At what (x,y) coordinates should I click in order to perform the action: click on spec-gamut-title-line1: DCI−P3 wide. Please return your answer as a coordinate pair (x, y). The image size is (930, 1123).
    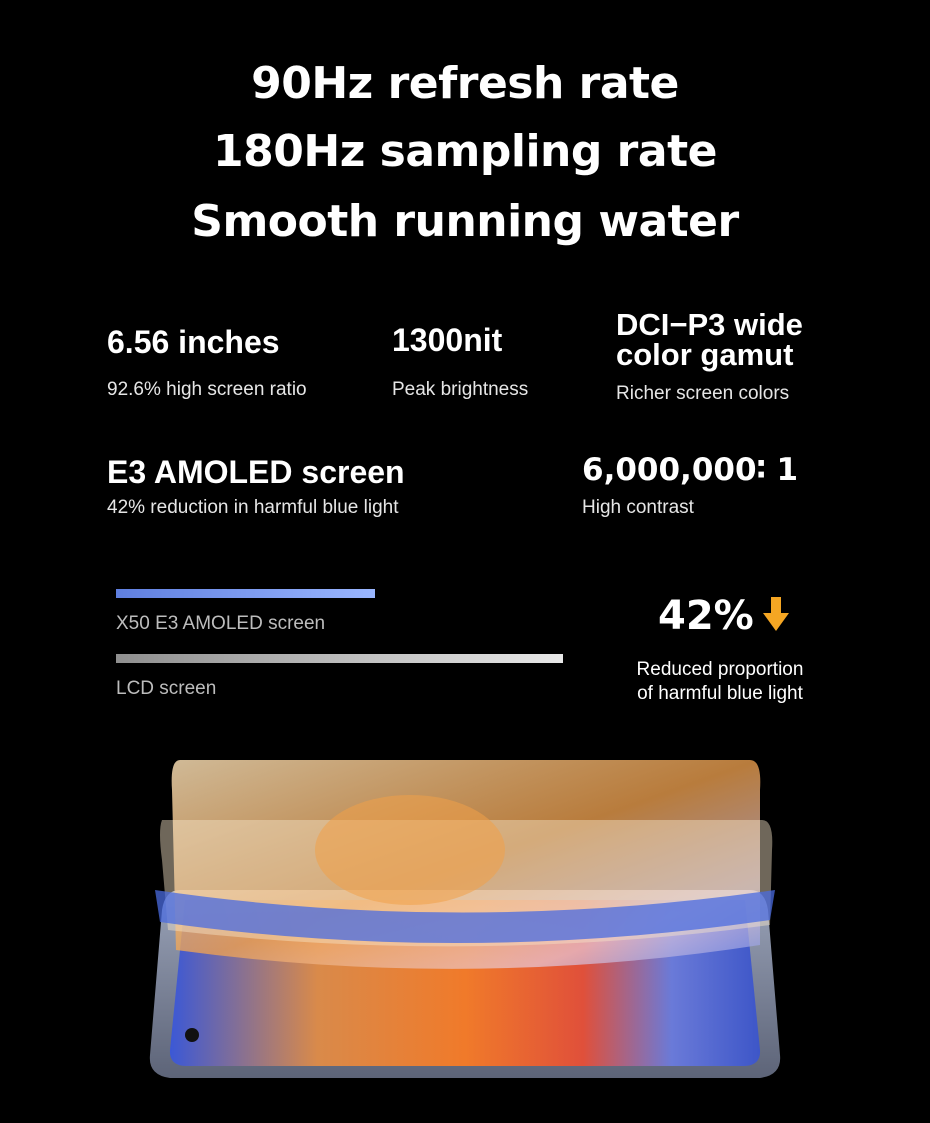
    Looking at the image, I should click on (709, 324).